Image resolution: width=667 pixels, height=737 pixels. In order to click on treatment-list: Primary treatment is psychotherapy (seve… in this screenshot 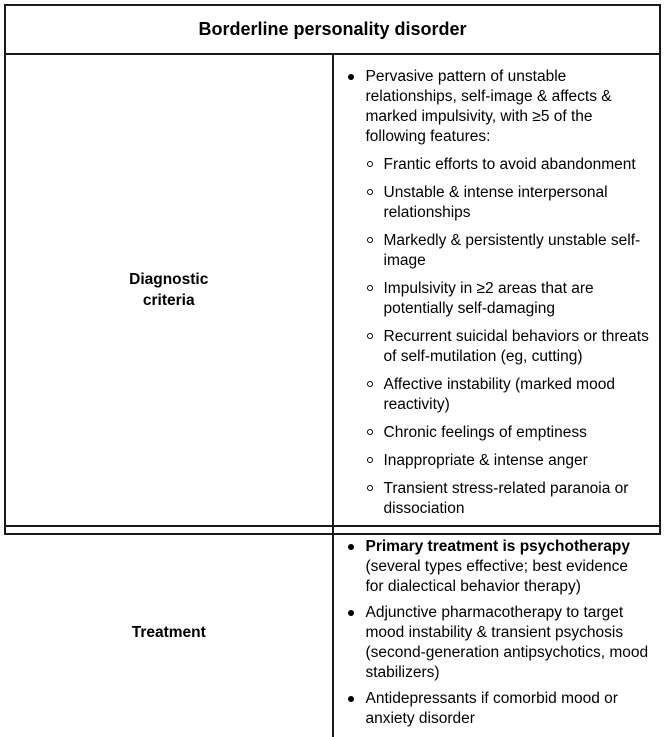, I will do `click(498, 633)`.